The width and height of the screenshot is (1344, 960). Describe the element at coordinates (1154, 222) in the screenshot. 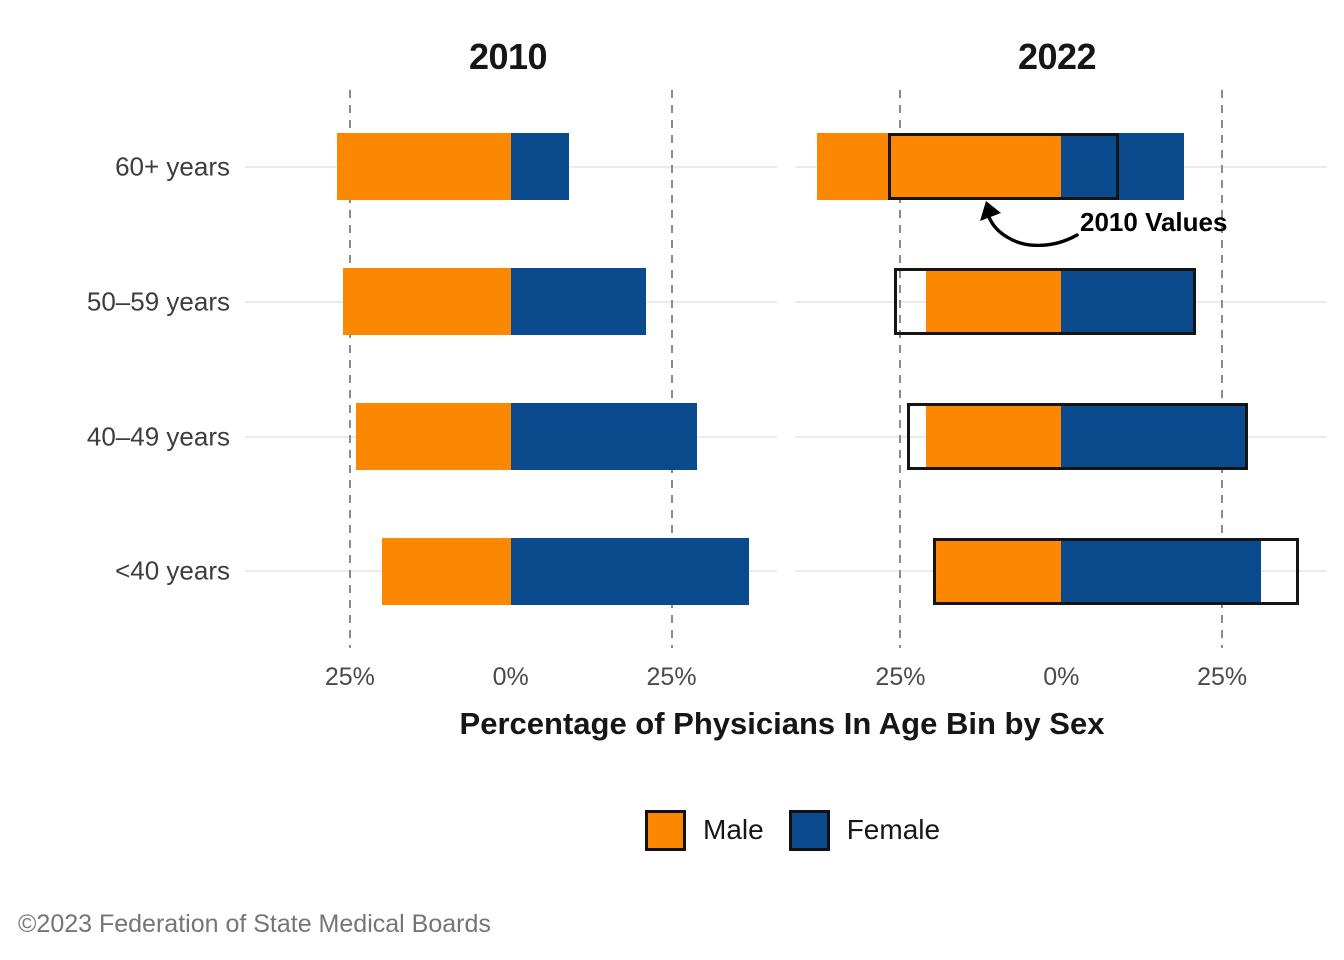

I see `annotation-2010-values: 2010 Values` at that location.